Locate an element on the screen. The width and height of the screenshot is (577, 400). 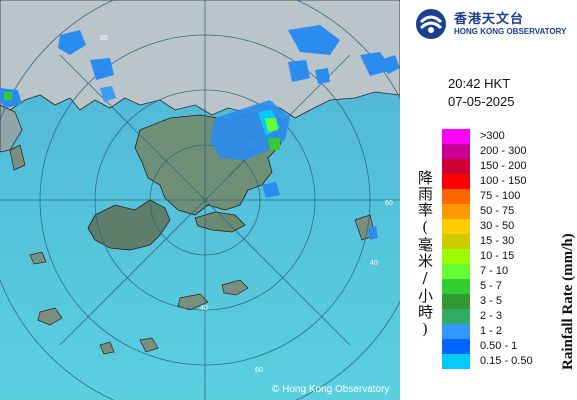
hko-logo: 香港天文台 HONG KONG OBSERVATORY is located at coordinates (494, 24).